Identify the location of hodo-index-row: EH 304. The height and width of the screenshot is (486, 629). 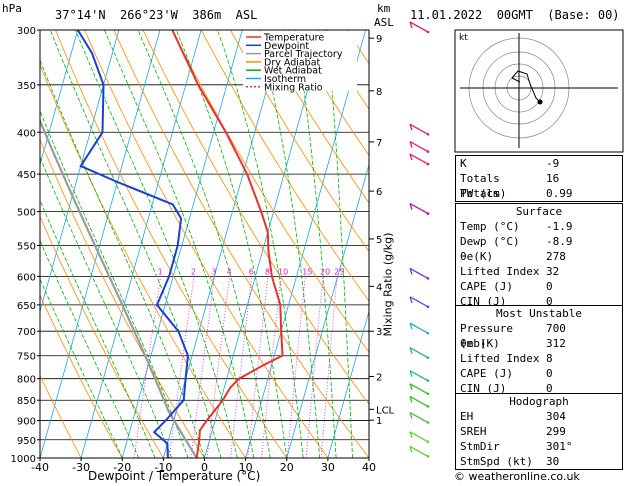
(539, 416).